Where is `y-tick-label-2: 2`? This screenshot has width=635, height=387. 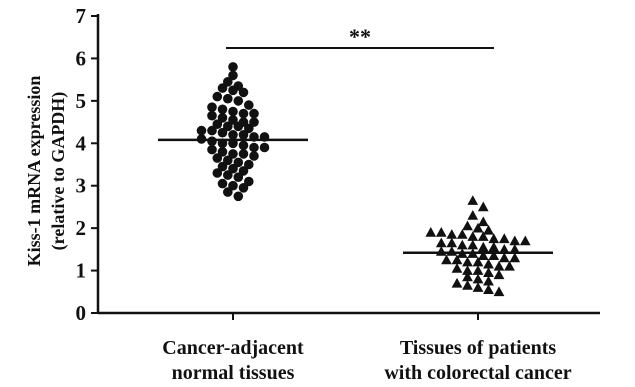 y-tick-label-2: 2 is located at coordinates (81, 228).